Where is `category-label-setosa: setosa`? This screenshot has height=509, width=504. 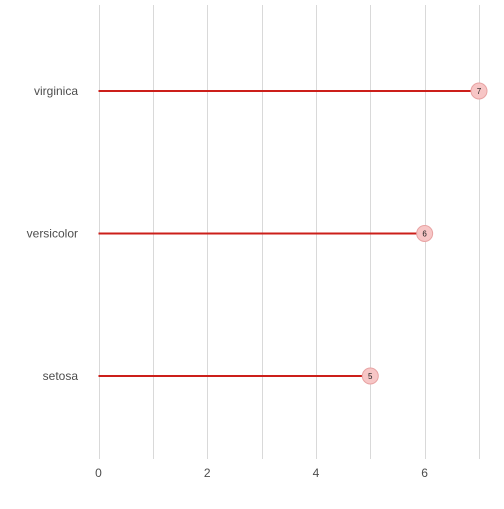
category-label-setosa: setosa is located at coordinates (61, 376).